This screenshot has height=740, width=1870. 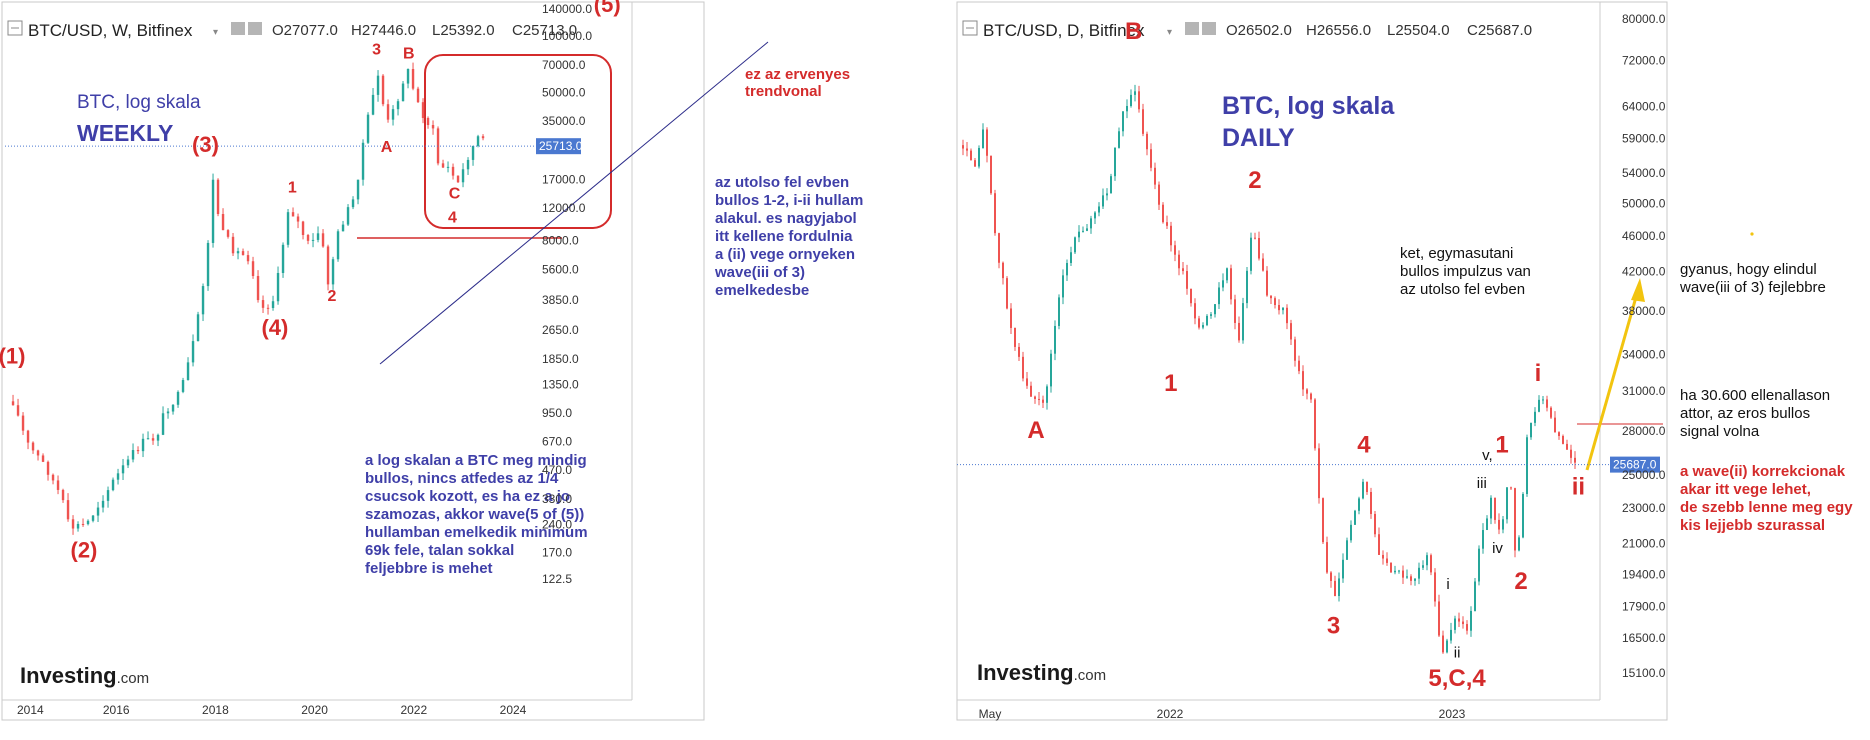 What do you see at coordinates (789, 200) in the screenshot?
I see `weekly-note-line: bullos 1-2, i-ii hullam` at bounding box center [789, 200].